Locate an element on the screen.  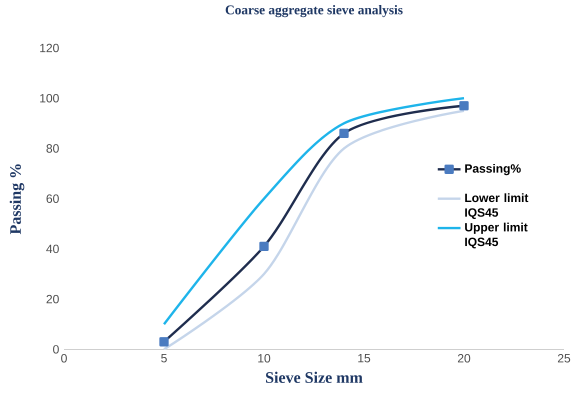
legend-label: Passing% is located at coordinates (493, 170).